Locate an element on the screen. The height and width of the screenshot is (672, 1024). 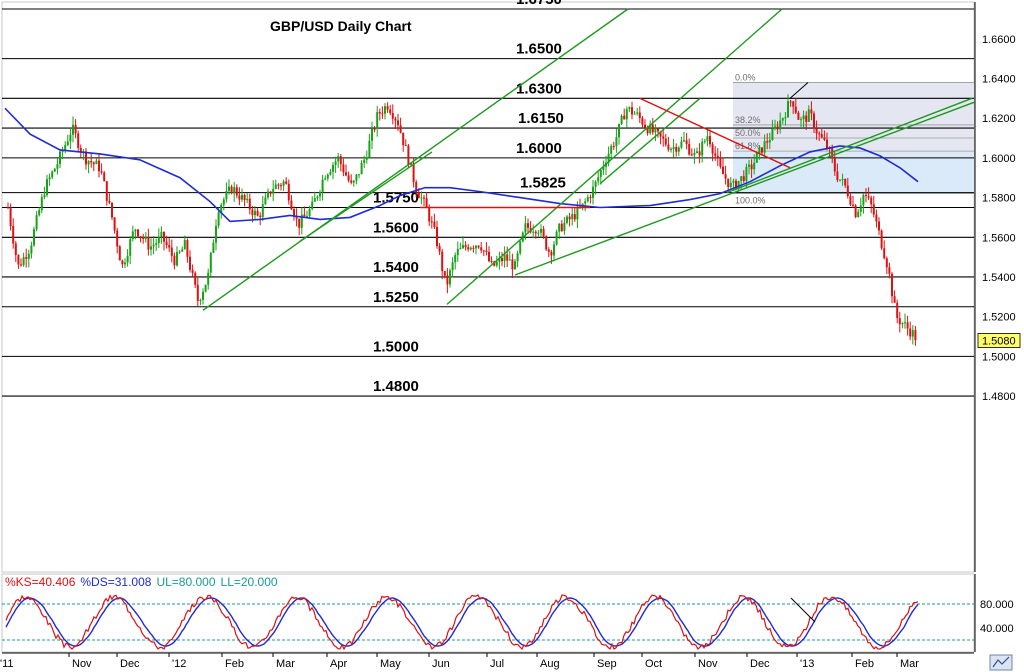
x-tick: Dec is located at coordinates (760, 664).